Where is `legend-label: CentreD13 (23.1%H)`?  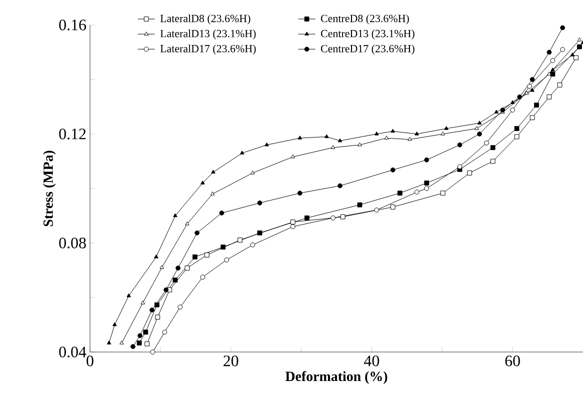 legend-label: CentreD13 (23.1%H) is located at coordinates (367, 35).